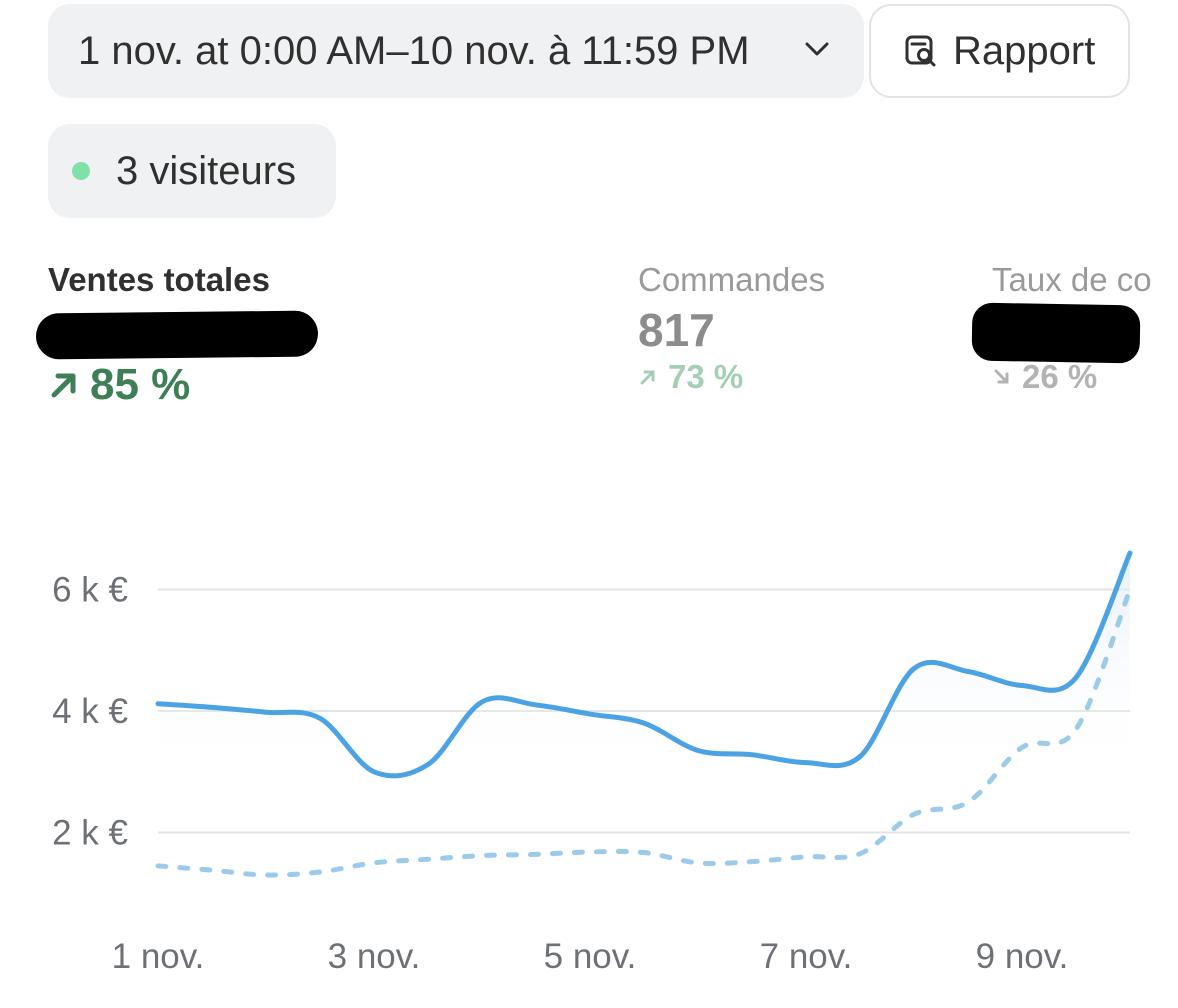  Describe the element at coordinates (1072, 279) in the screenshot. I see `metric-label: Taux de co` at that location.